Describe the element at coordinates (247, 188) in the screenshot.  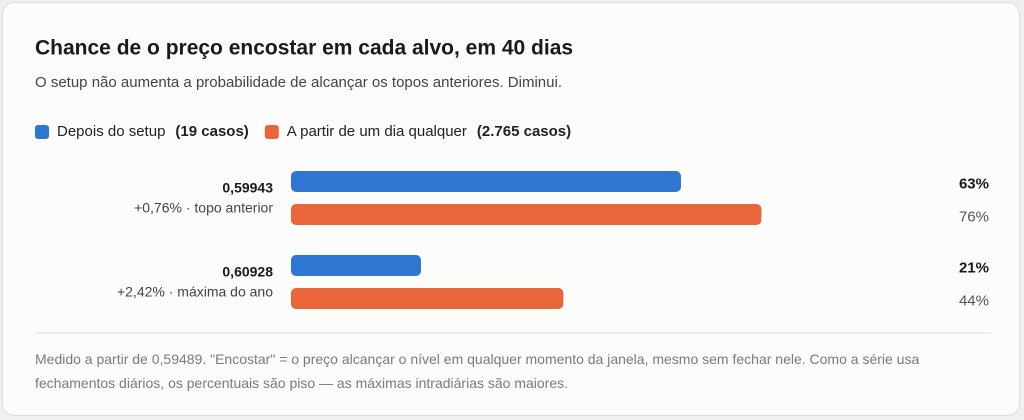
I see `category-label: 0,59943` at that location.